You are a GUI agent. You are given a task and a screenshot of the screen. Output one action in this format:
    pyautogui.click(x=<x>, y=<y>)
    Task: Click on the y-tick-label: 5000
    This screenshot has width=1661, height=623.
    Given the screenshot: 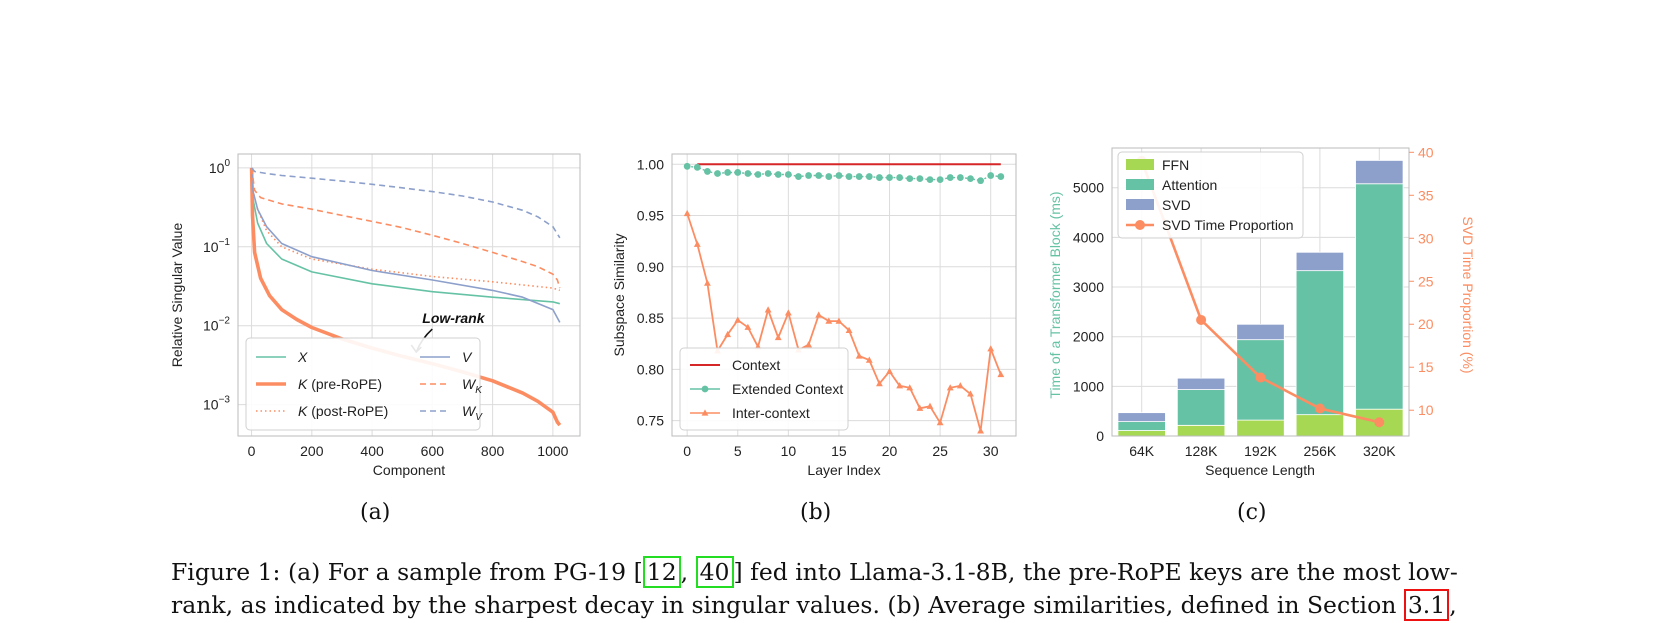 What is the action you would take?
    pyautogui.click(x=1088, y=188)
    